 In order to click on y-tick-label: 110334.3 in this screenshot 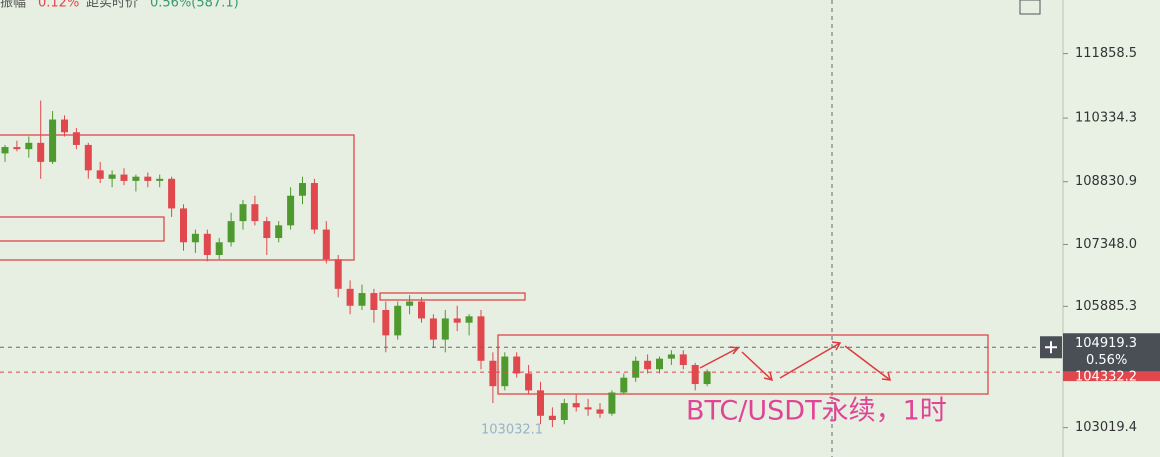, I will do `click(1106, 118)`.